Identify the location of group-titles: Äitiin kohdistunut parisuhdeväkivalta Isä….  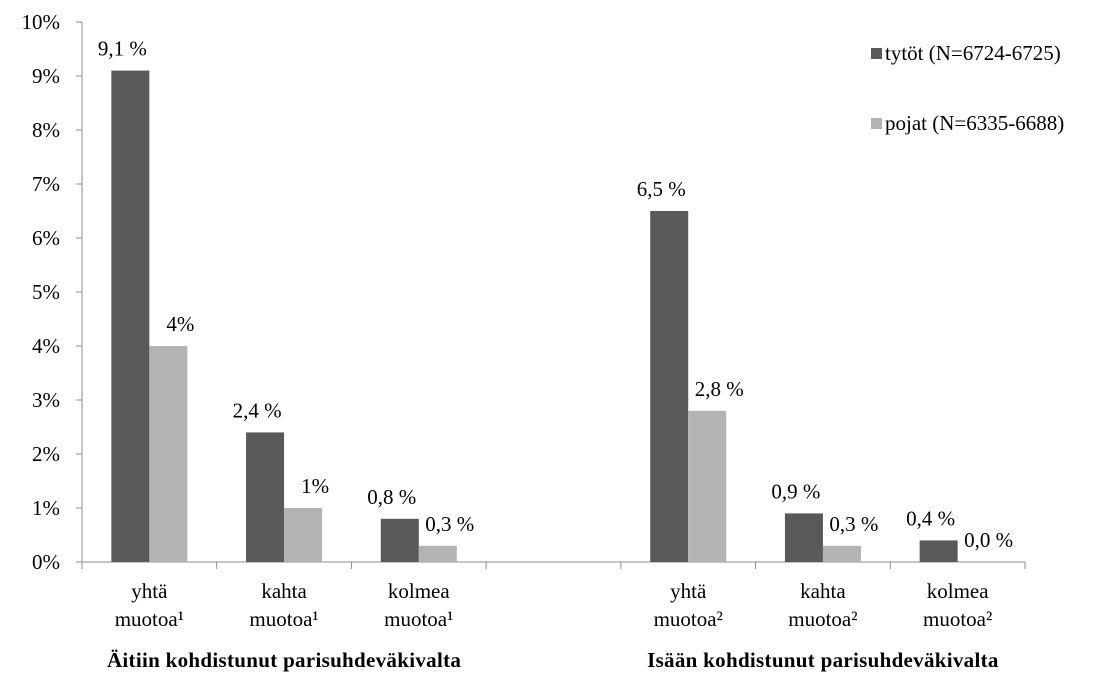
(553, 660).